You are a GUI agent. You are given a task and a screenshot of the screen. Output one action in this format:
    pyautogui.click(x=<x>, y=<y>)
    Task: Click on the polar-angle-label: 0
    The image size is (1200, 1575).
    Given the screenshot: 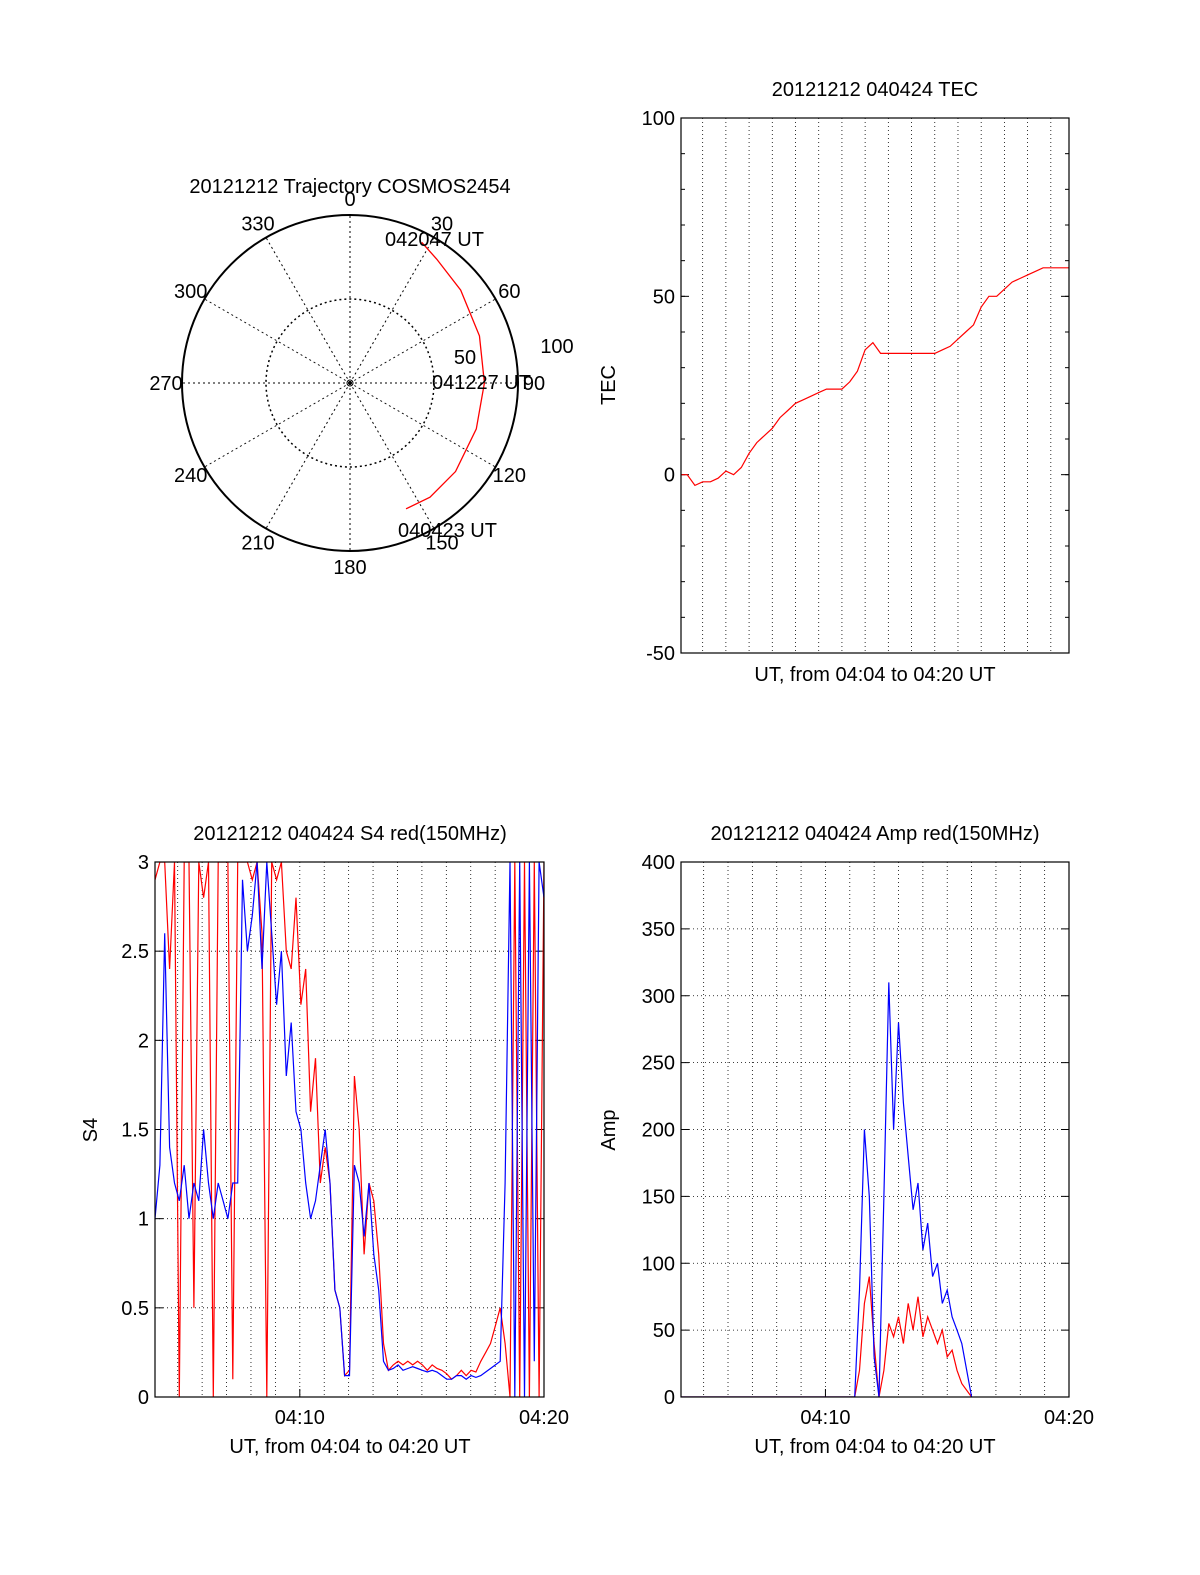 What is the action you would take?
    pyautogui.click(x=349, y=200)
    